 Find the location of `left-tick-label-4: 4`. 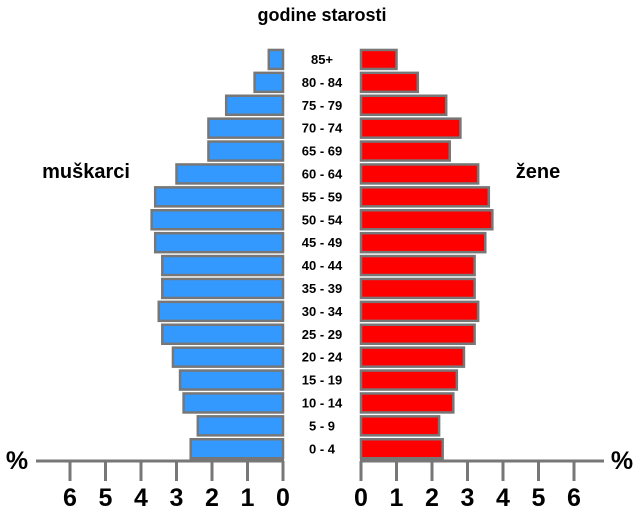

left-tick-label-4: 4 is located at coordinates (141, 498).